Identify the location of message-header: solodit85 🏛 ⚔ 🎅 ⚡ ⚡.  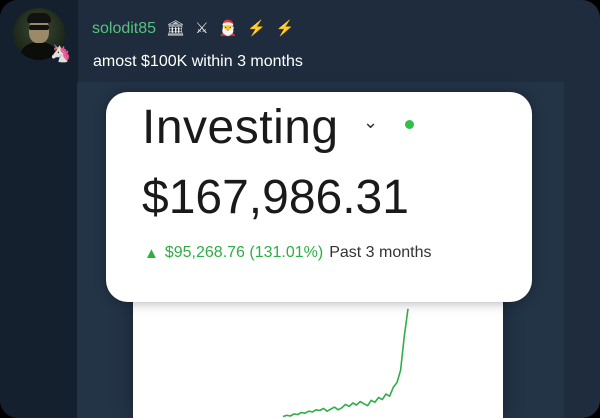
(193, 29).